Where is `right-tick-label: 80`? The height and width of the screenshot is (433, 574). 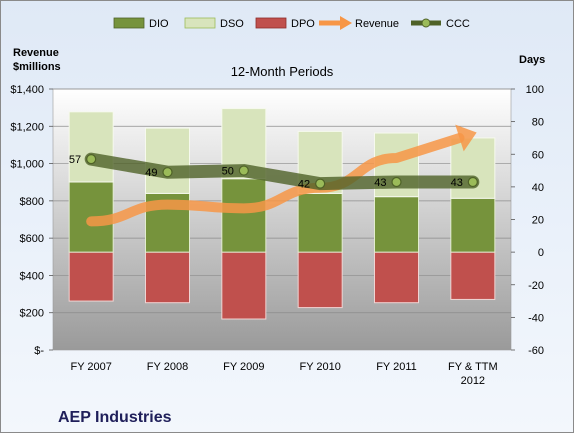 right-tick-label: 80 is located at coordinates (538, 123).